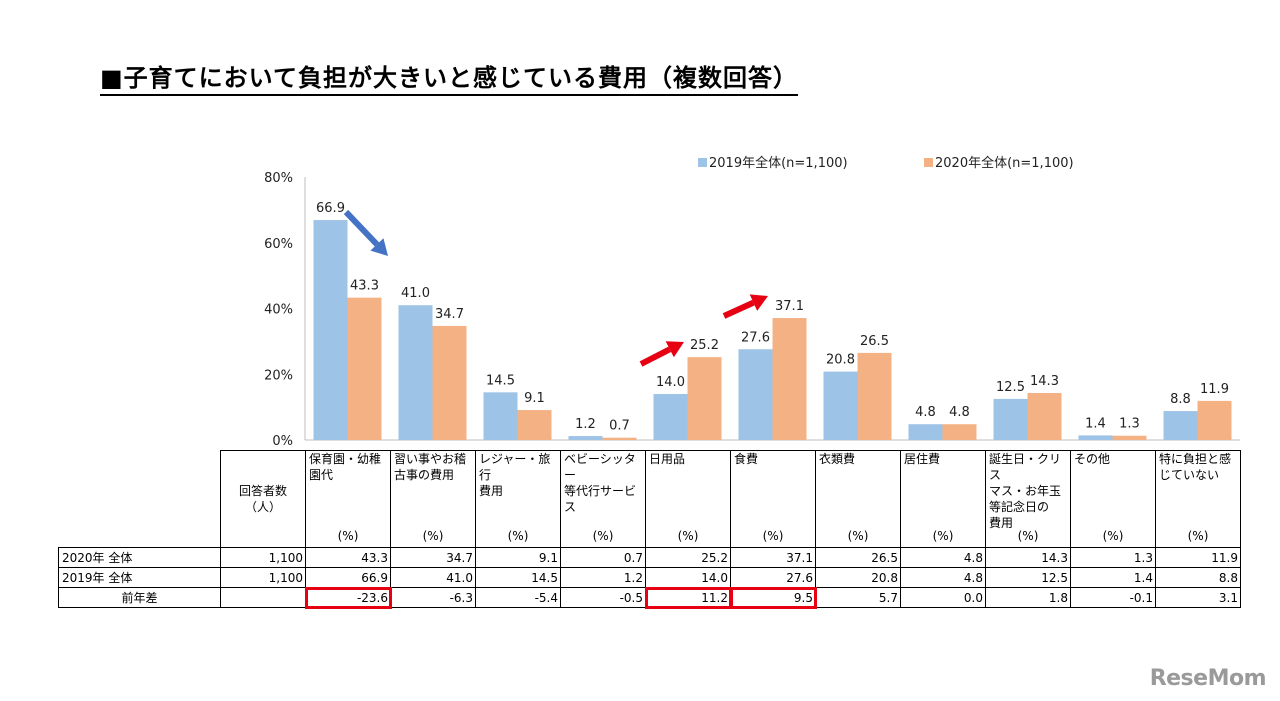 Image resolution: width=1280 pixels, height=701 pixels. What do you see at coordinates (278, 375) in the screenshot?
I see `y-tick-label: 20%` at bounding box center [278, 375].